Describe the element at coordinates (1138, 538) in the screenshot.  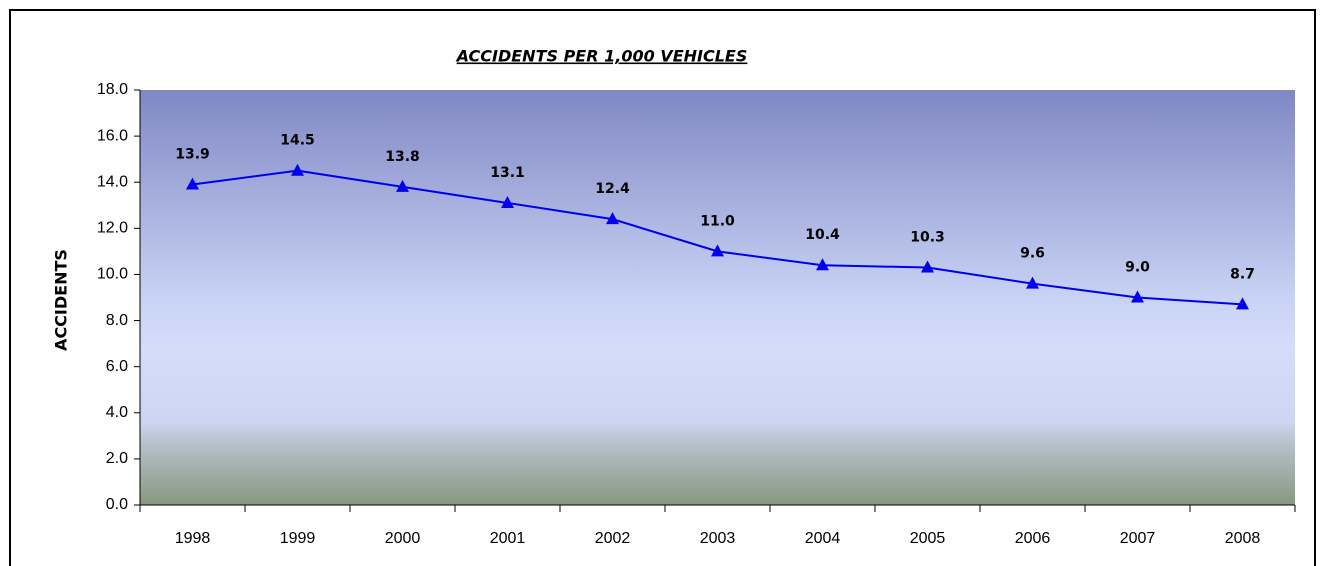
I see `x-tick-label: 2007` at that location.